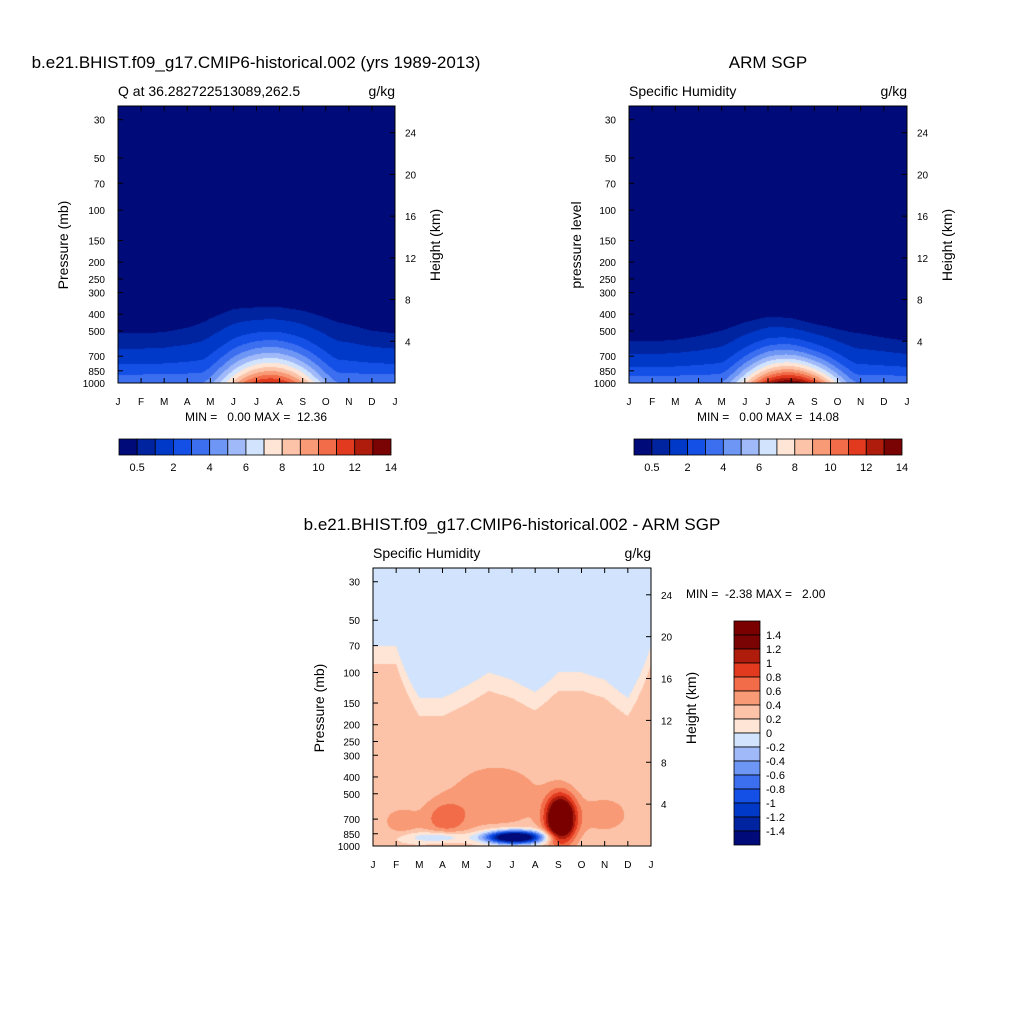 The height and width of the screenshot is (1024, 1024). What do you see at coordinates (682, 91) in the screenshot?
I see `panel-obs-left-subtitle: Specific Humidity` at bounding box center [682, 91].